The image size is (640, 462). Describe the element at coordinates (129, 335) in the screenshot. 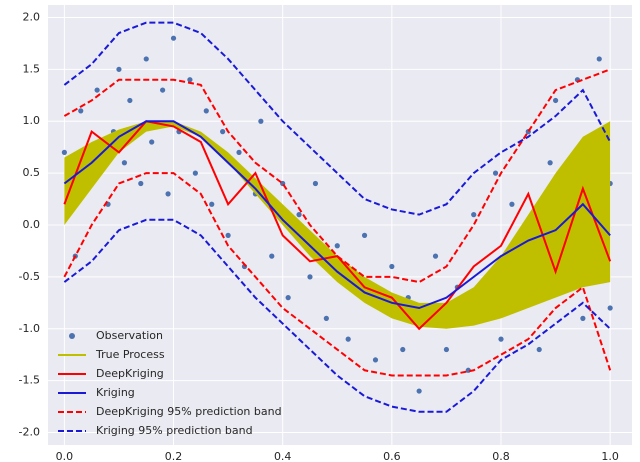

I see `legend-label: Observation` at that location.